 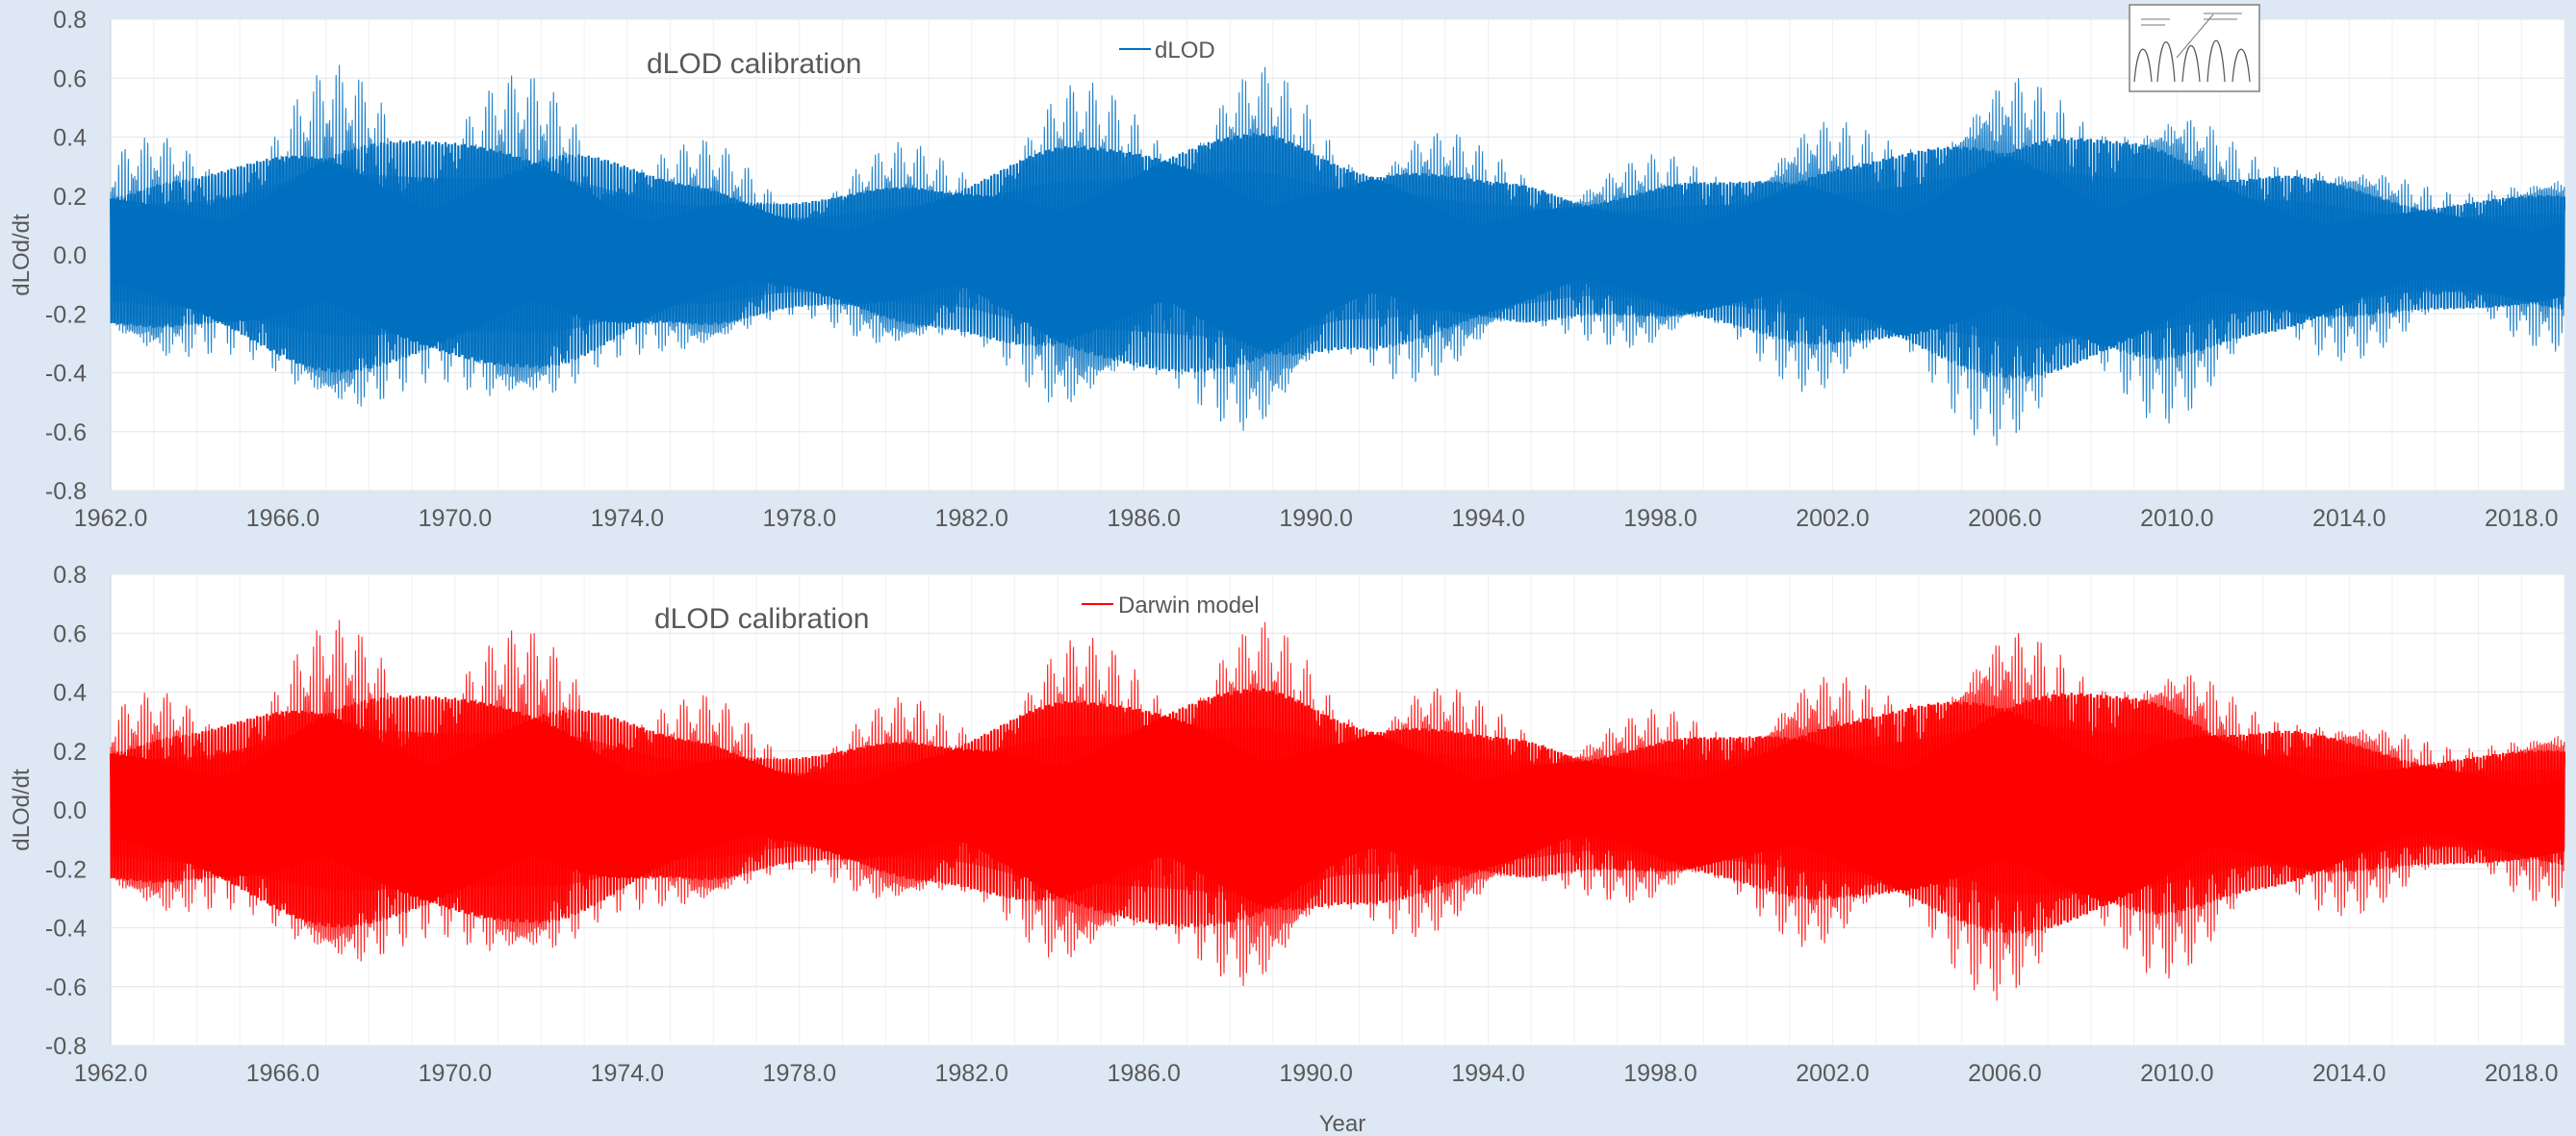 What do you see at coordinates (754, 64) in the screenshot?
I see `top-chart-title: dLOD calibration` at bounding box center [754, 64].